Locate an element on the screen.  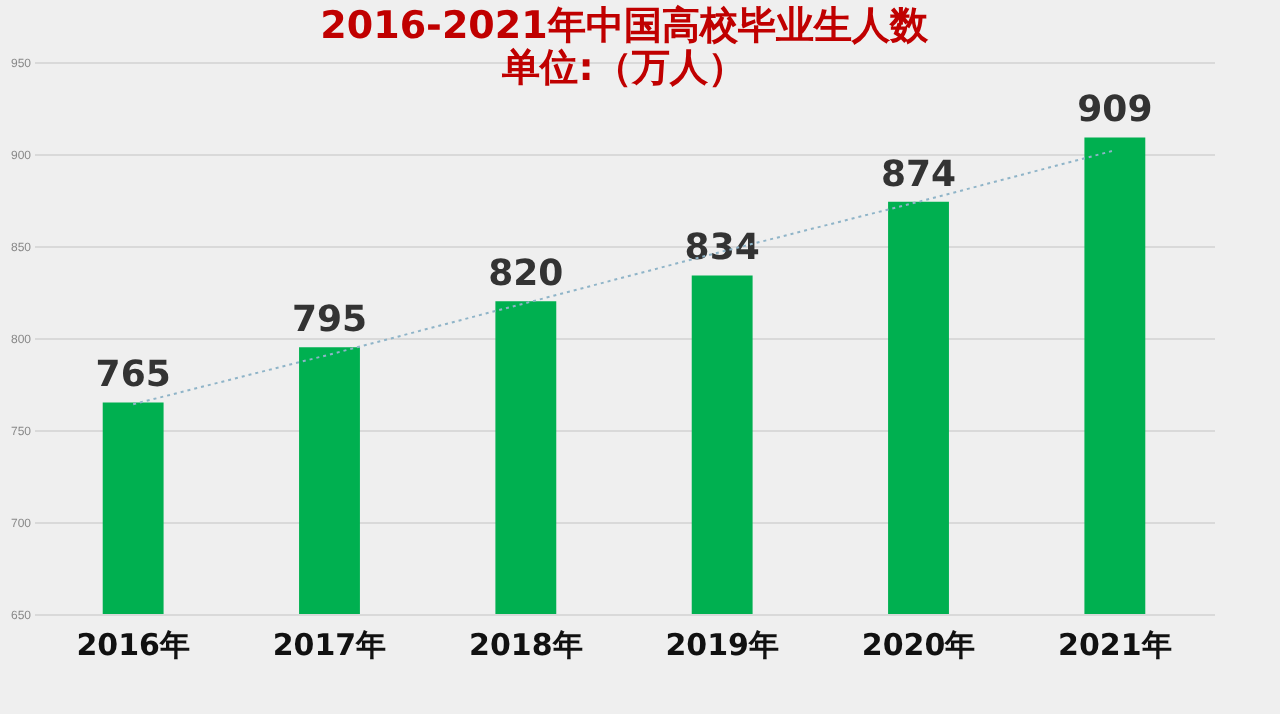
x-tick-label: 2020年 is located at coordinates (918, 645).